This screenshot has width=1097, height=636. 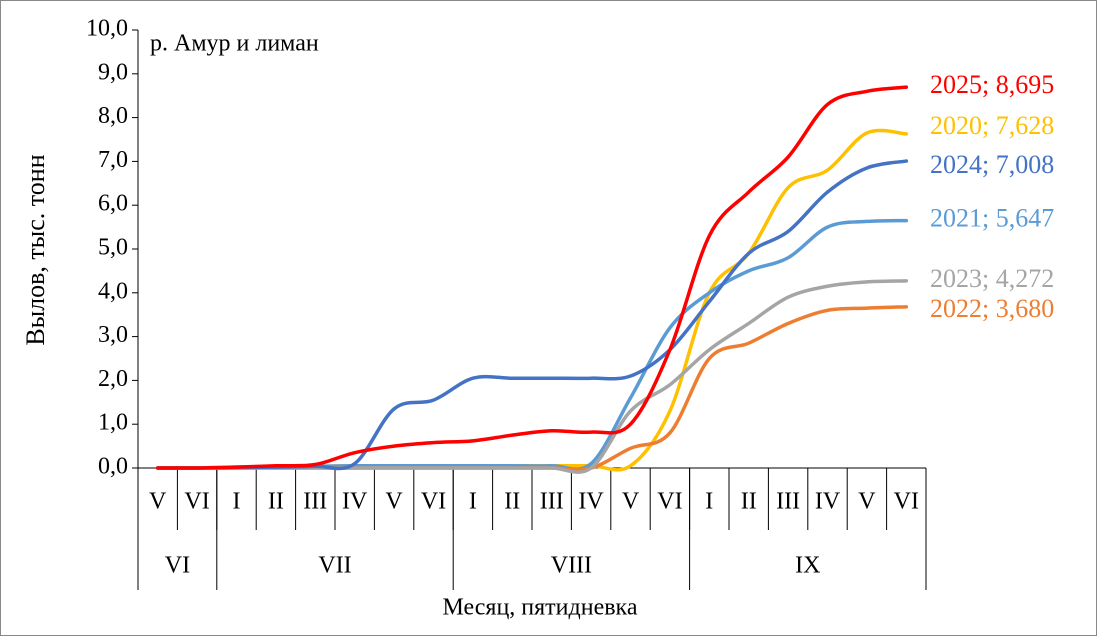 What do you see at coordinates (992, 278) in the screenshot?
I see `data-label: 2023; 4,272` at bounding box center [992, 278].